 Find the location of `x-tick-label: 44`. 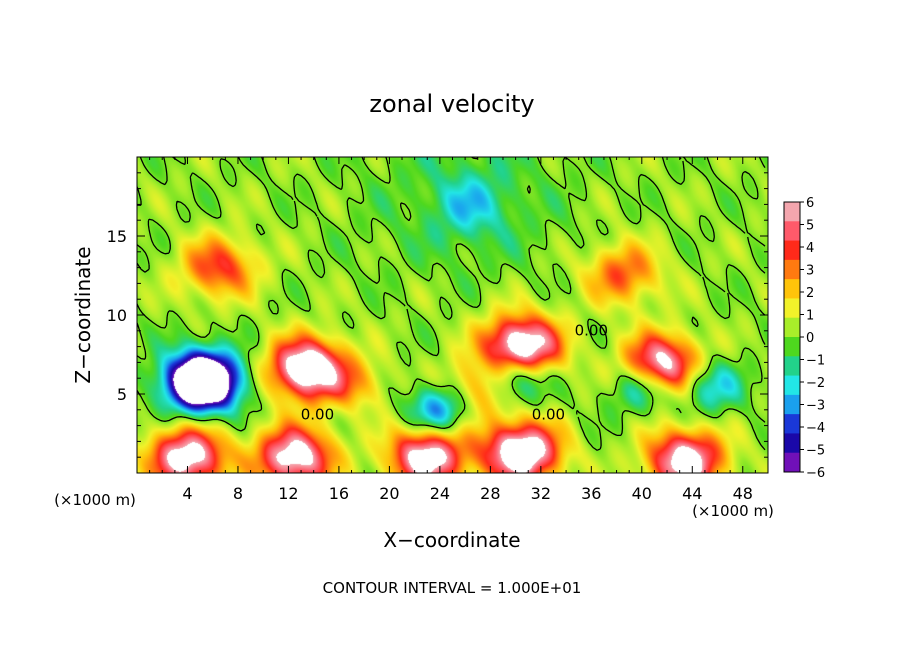

x-tick-label: 44 is located at coordinates (692, 493).